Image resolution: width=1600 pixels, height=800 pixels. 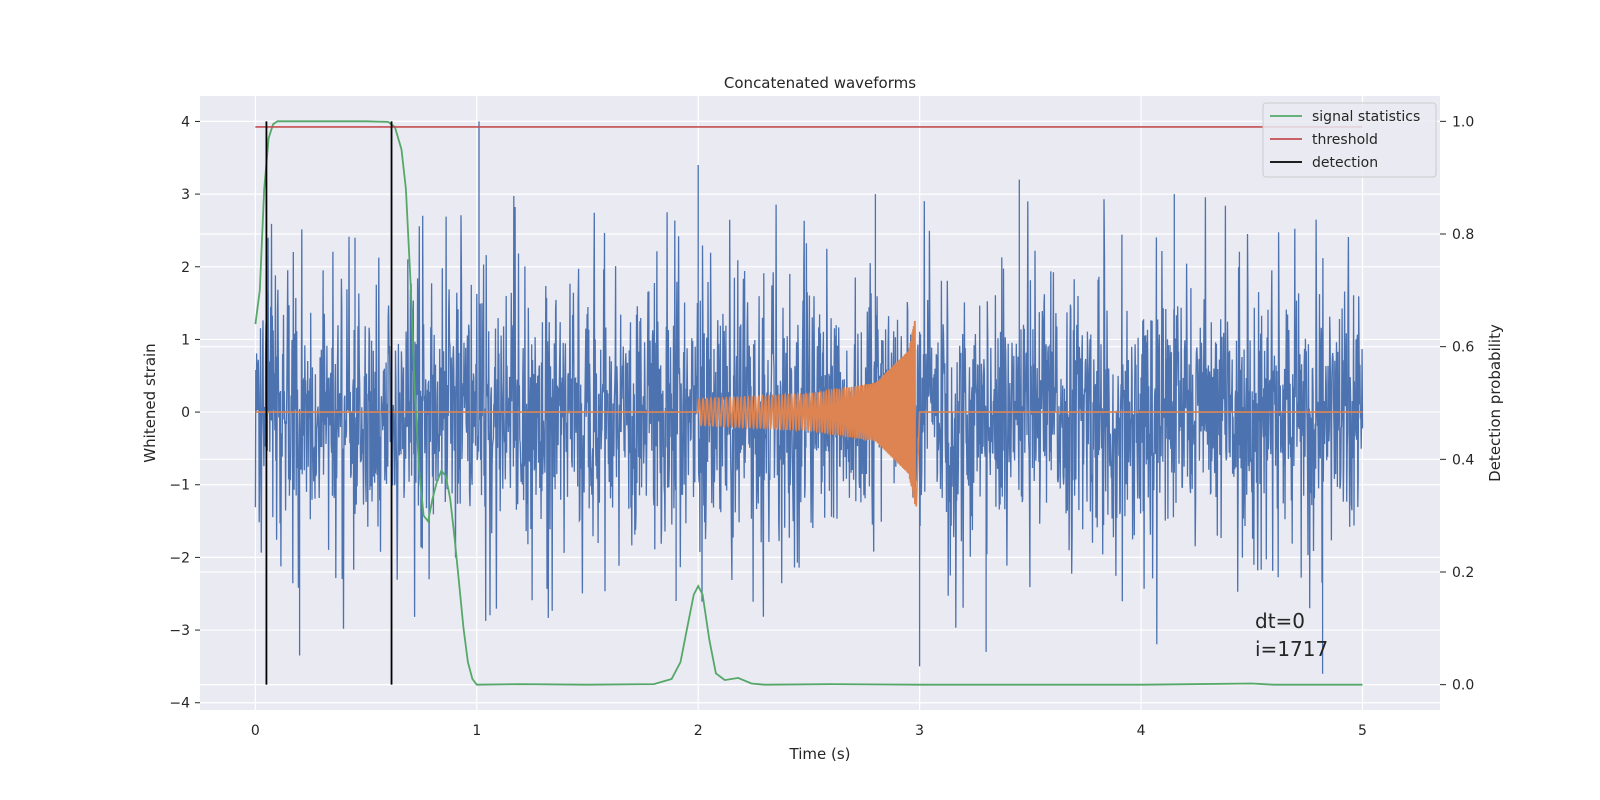 What do you see at coordinates (1345, 163) in the screenshot?
I see `legend-label-detection: detection` at bounding box center [1345, 163].